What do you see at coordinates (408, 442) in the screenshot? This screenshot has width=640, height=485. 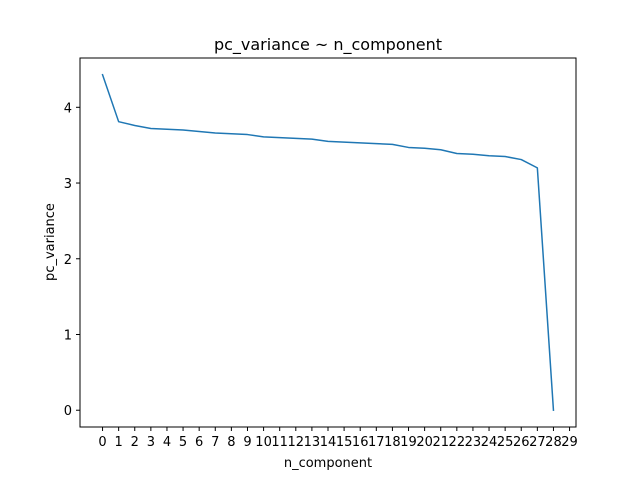 I see `x-tick-label: 19` at bounding box center [408, 442].